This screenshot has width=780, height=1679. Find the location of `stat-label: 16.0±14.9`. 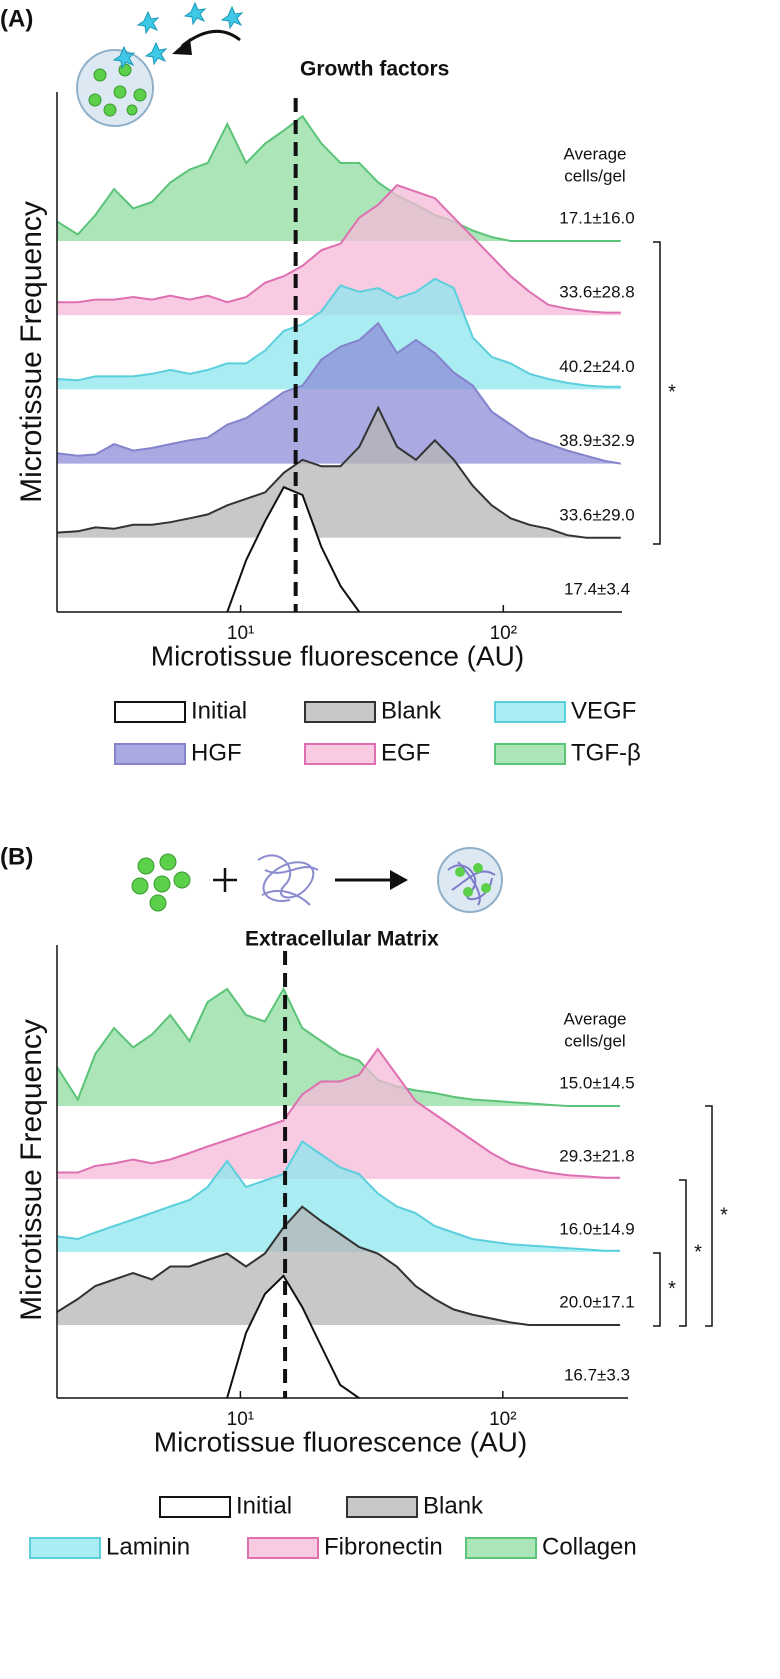

stat-label: 16.0±14.9 is located at coordinates (597, 1228).